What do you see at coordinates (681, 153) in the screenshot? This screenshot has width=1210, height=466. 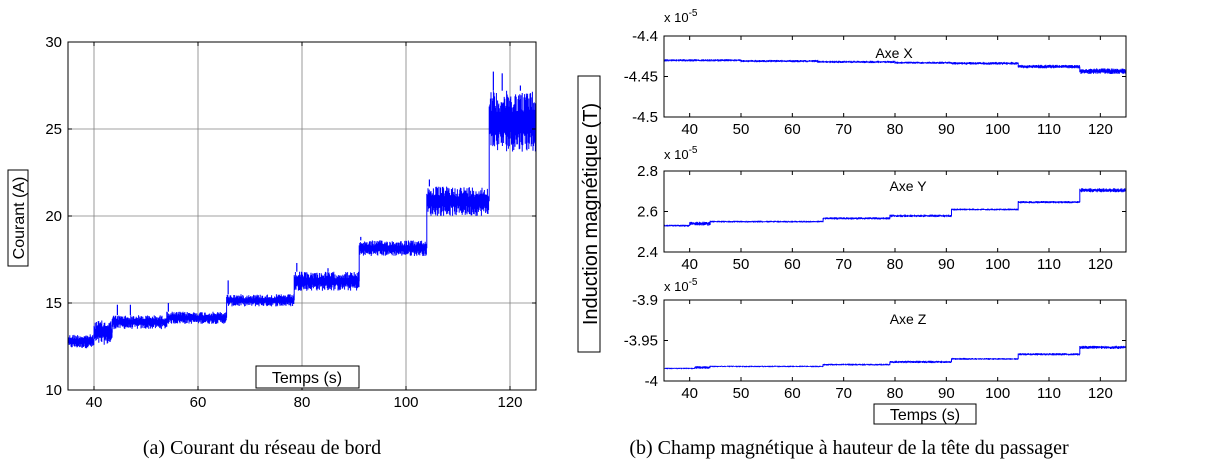 I see `exponent-b2: x 10-5` at bounding box center [681, 153].